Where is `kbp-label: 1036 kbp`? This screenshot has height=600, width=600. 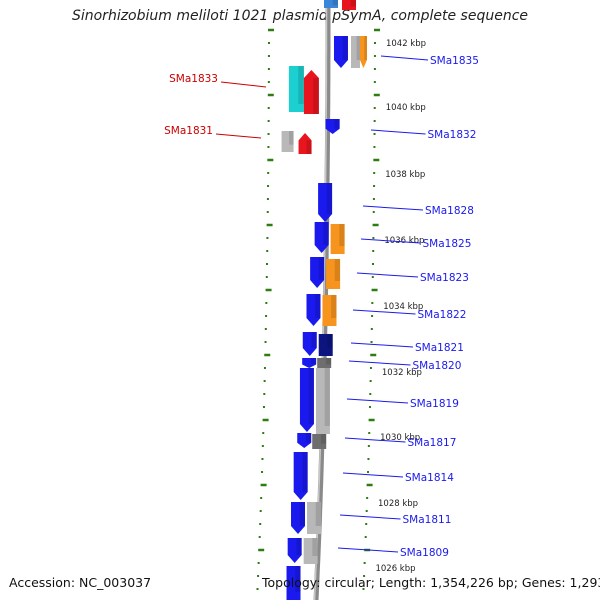
kbp-label: 1036 kbp is located at coordinates (404, 241).